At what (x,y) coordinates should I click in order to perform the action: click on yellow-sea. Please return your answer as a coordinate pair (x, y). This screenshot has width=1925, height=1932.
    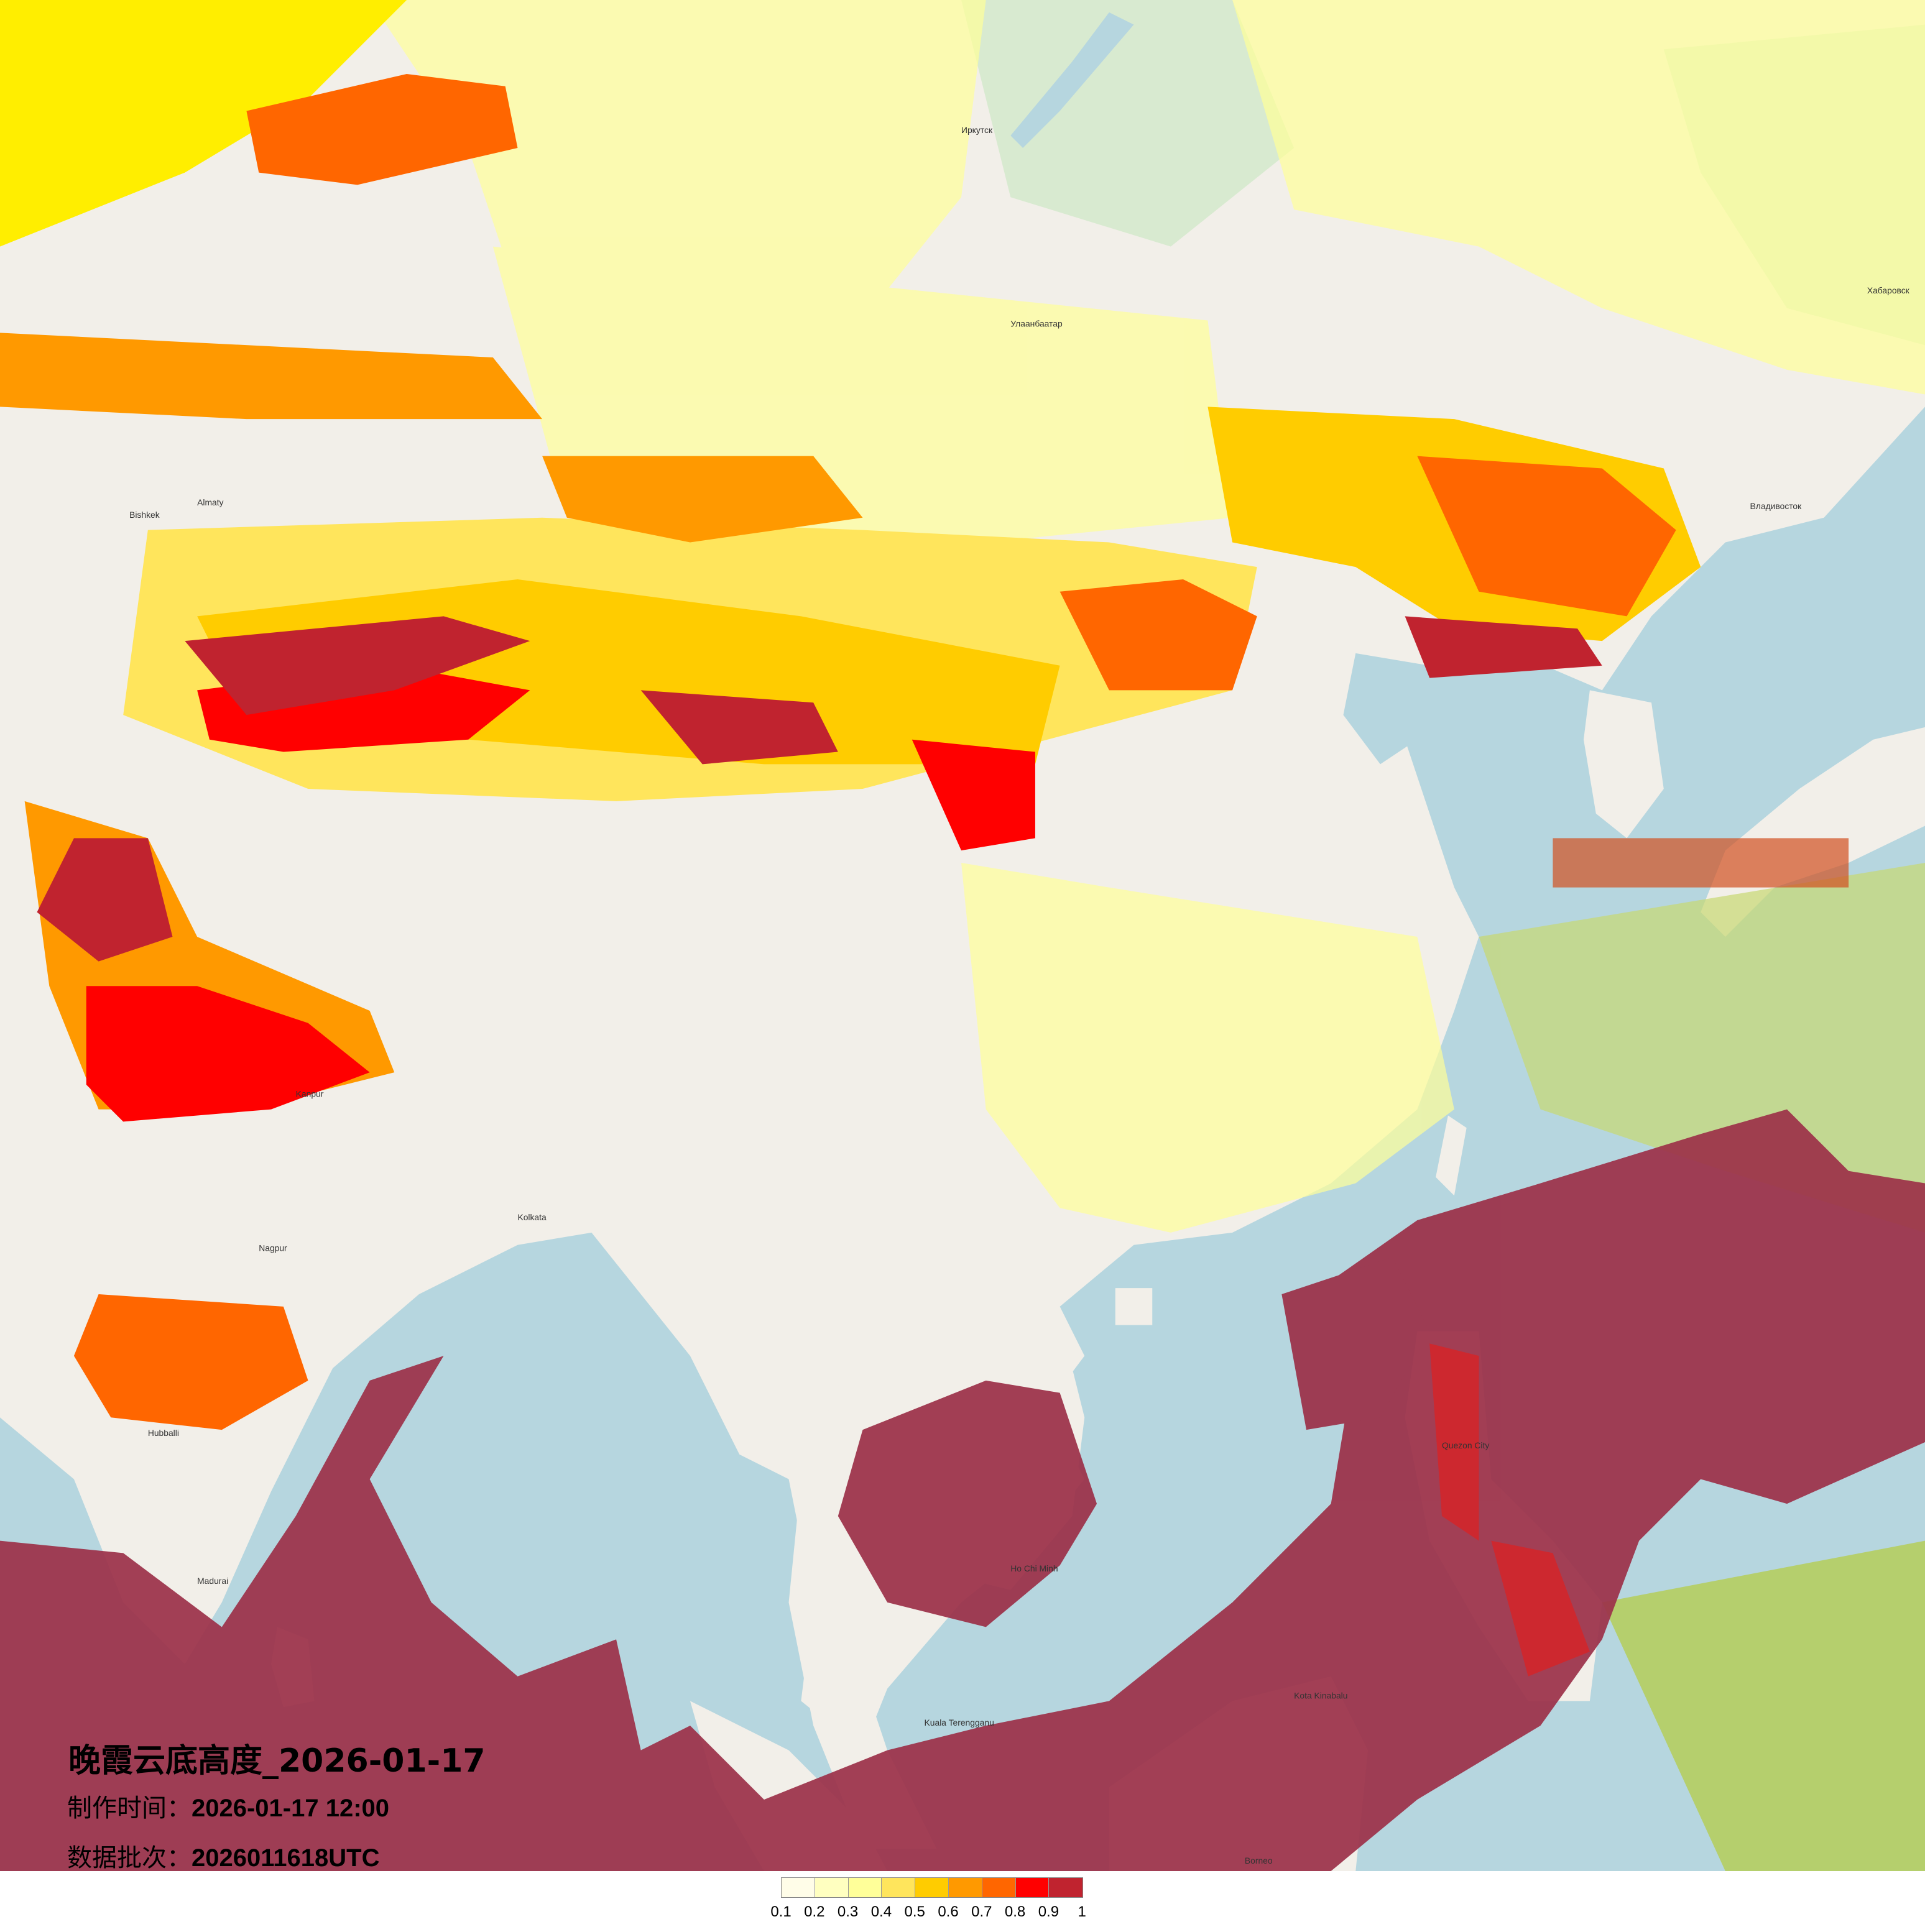
    Looking at the image, I should click on (1386, 709).